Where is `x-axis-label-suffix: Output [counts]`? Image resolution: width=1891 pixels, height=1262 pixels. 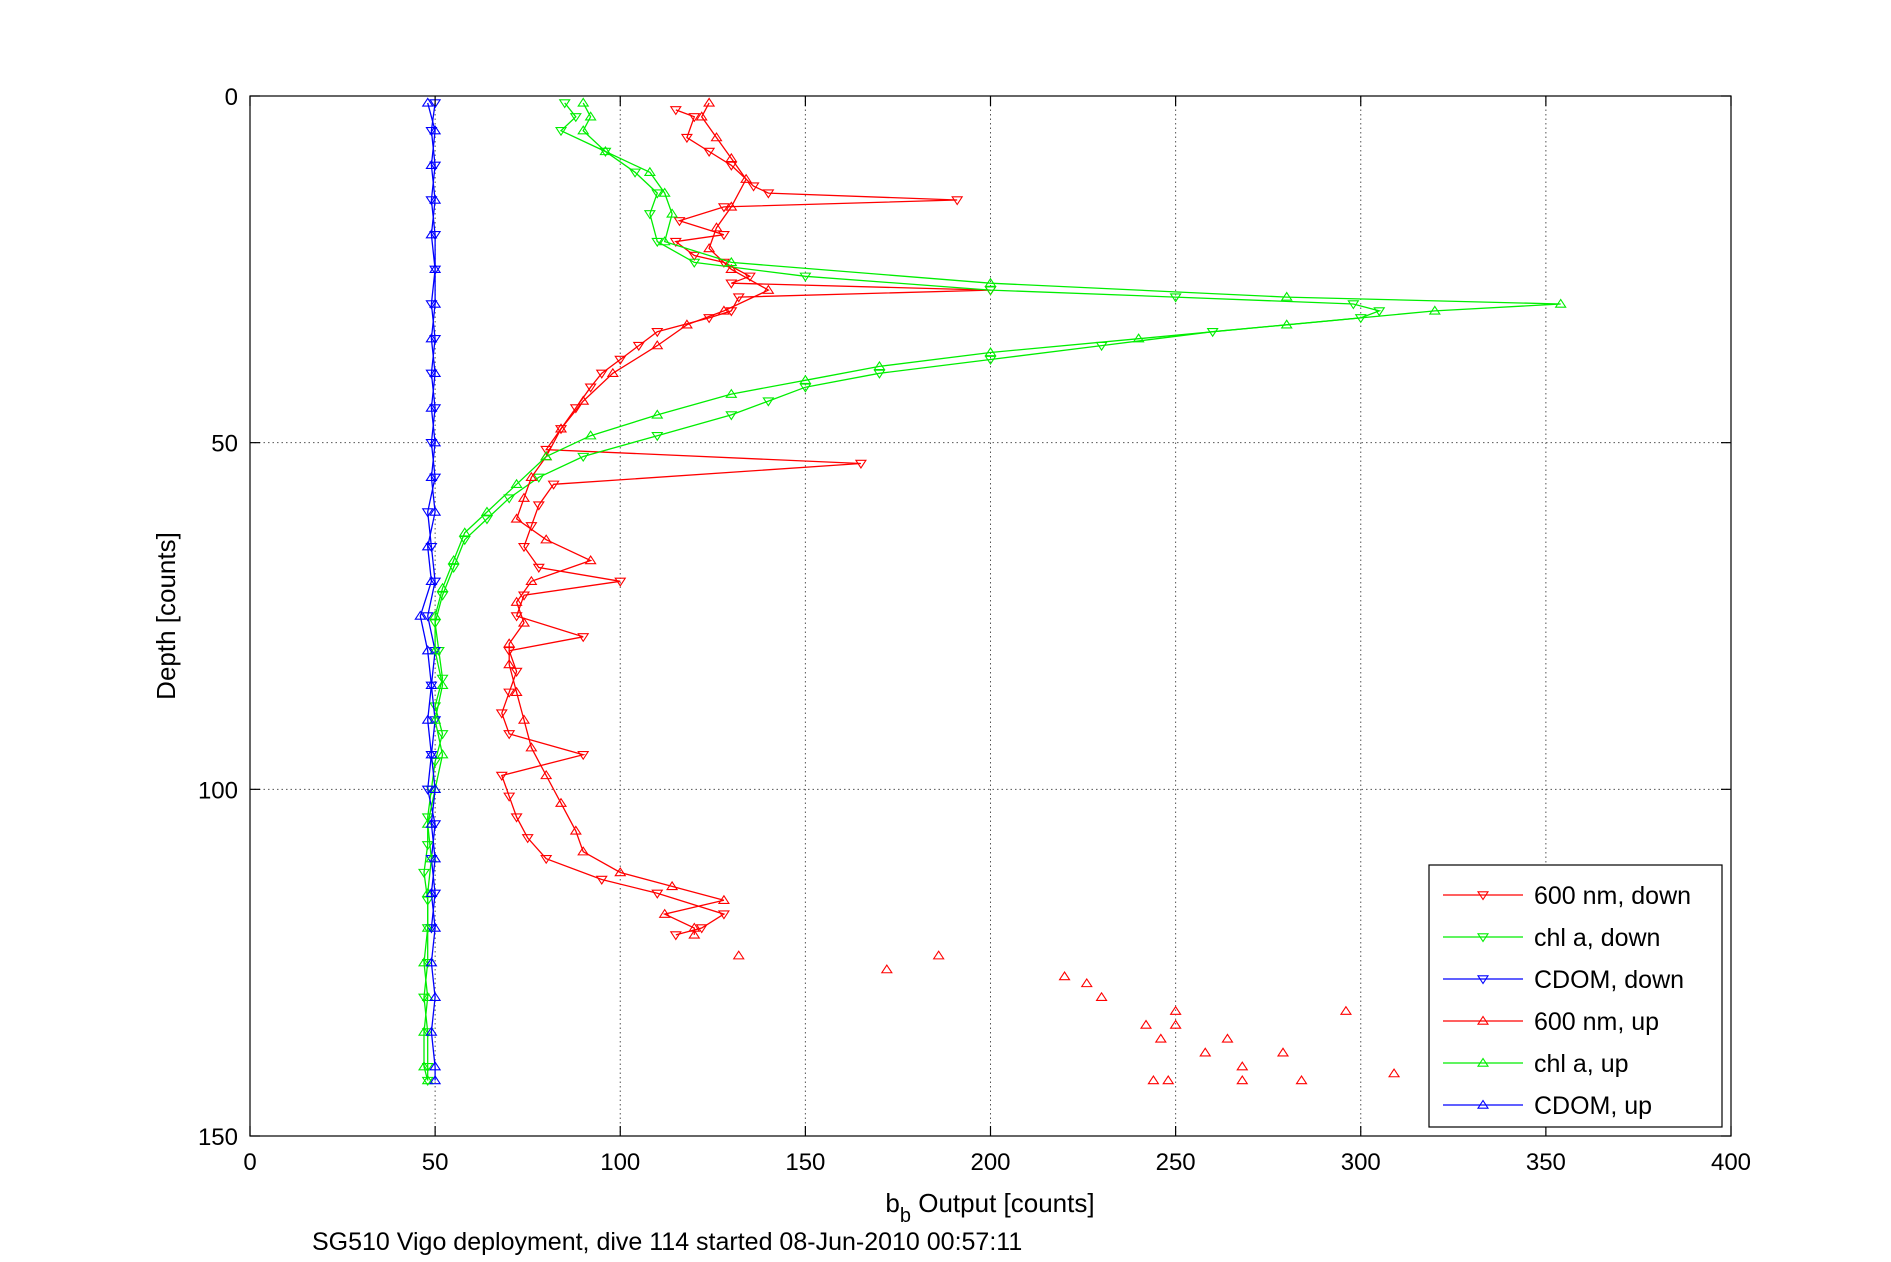
x-axis-label-suffix: Output [counts] is located at coordinates (1003, 1203).